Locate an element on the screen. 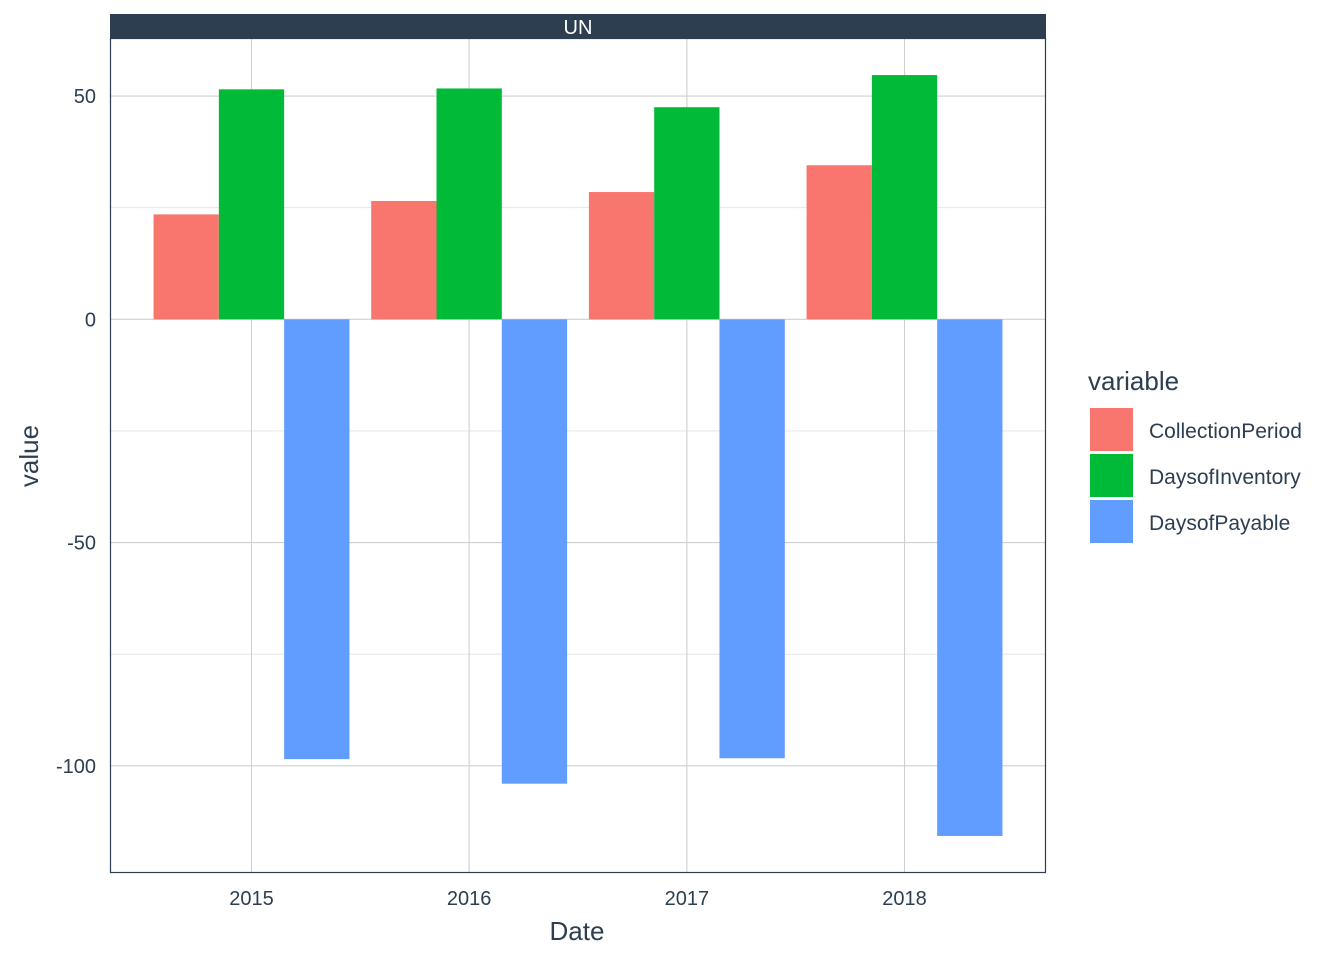 The height and width of the screenshot is (965, 1344). facet-strip-background is located at coordinates (578, 26).